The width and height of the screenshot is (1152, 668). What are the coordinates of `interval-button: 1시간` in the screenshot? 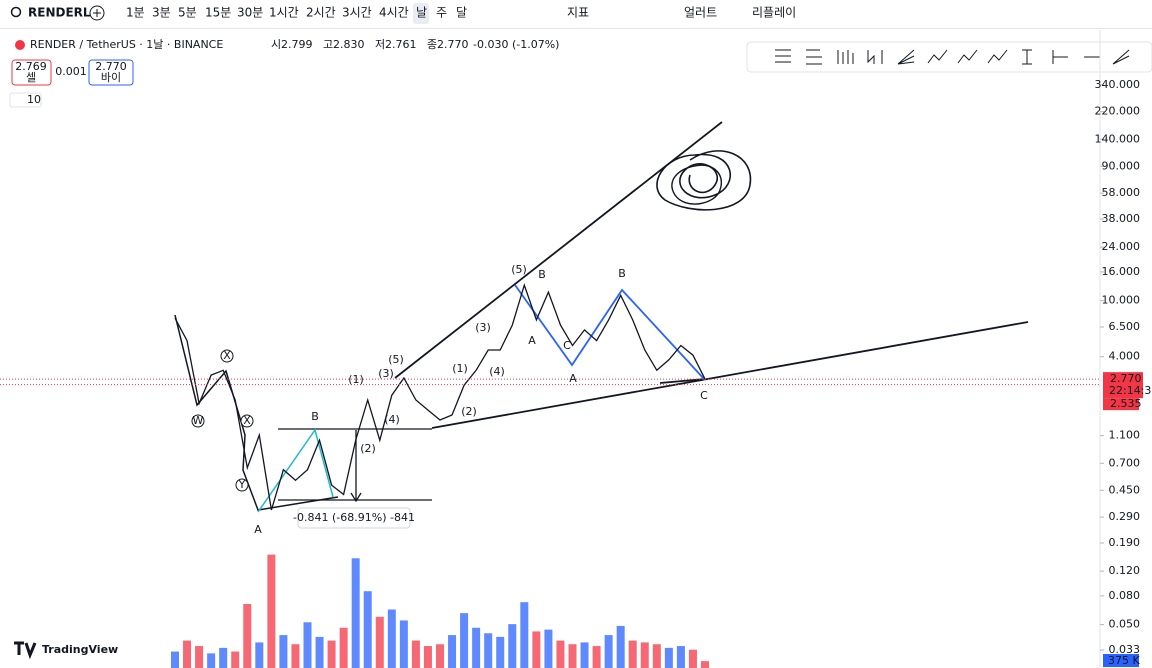 It's located at (284, 13).